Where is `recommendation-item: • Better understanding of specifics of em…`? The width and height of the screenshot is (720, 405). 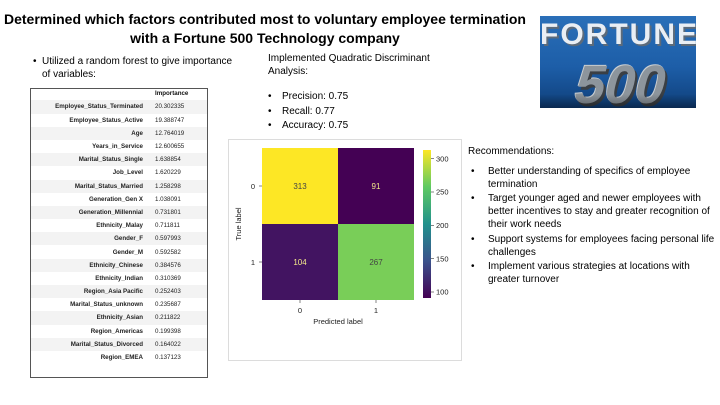
recommendation-item: • Better understanding of specifics of em… is located at coordinates (593, 179).